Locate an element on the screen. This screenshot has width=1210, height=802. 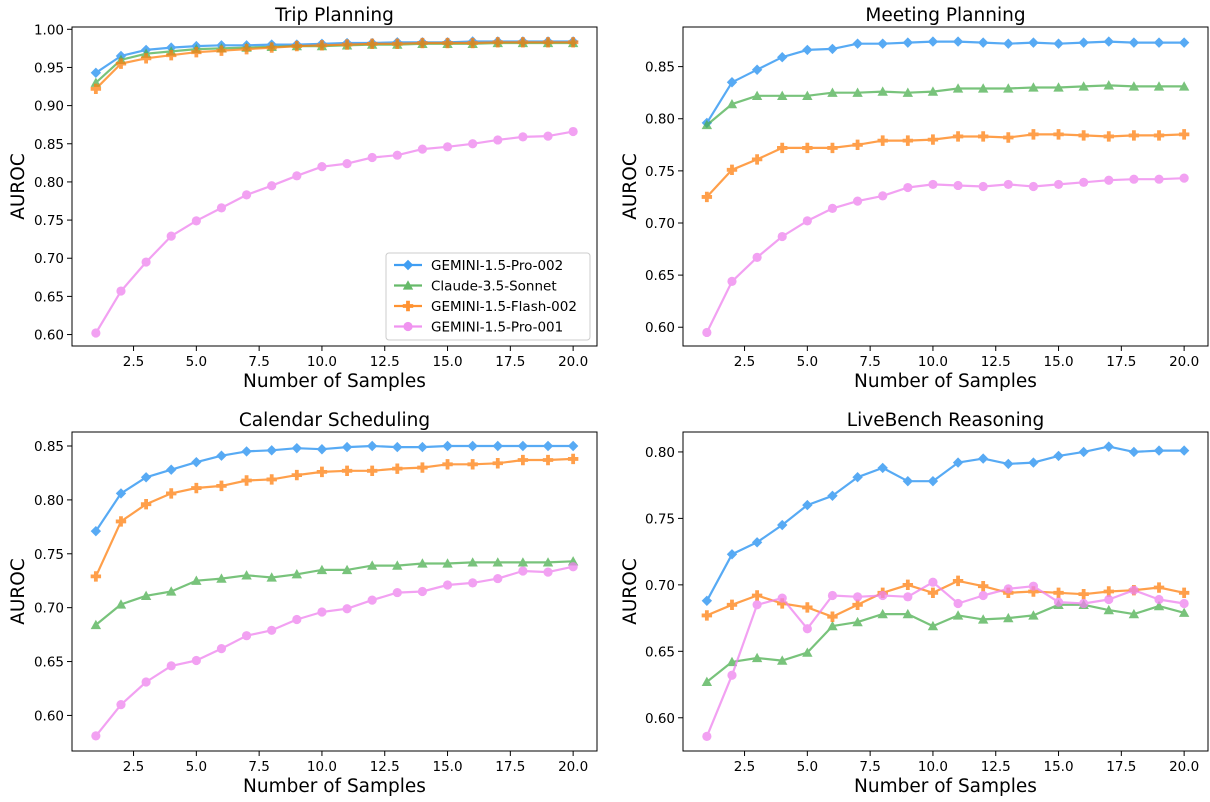
chart-title: Trip Planning is located at coordinates (334, 15).